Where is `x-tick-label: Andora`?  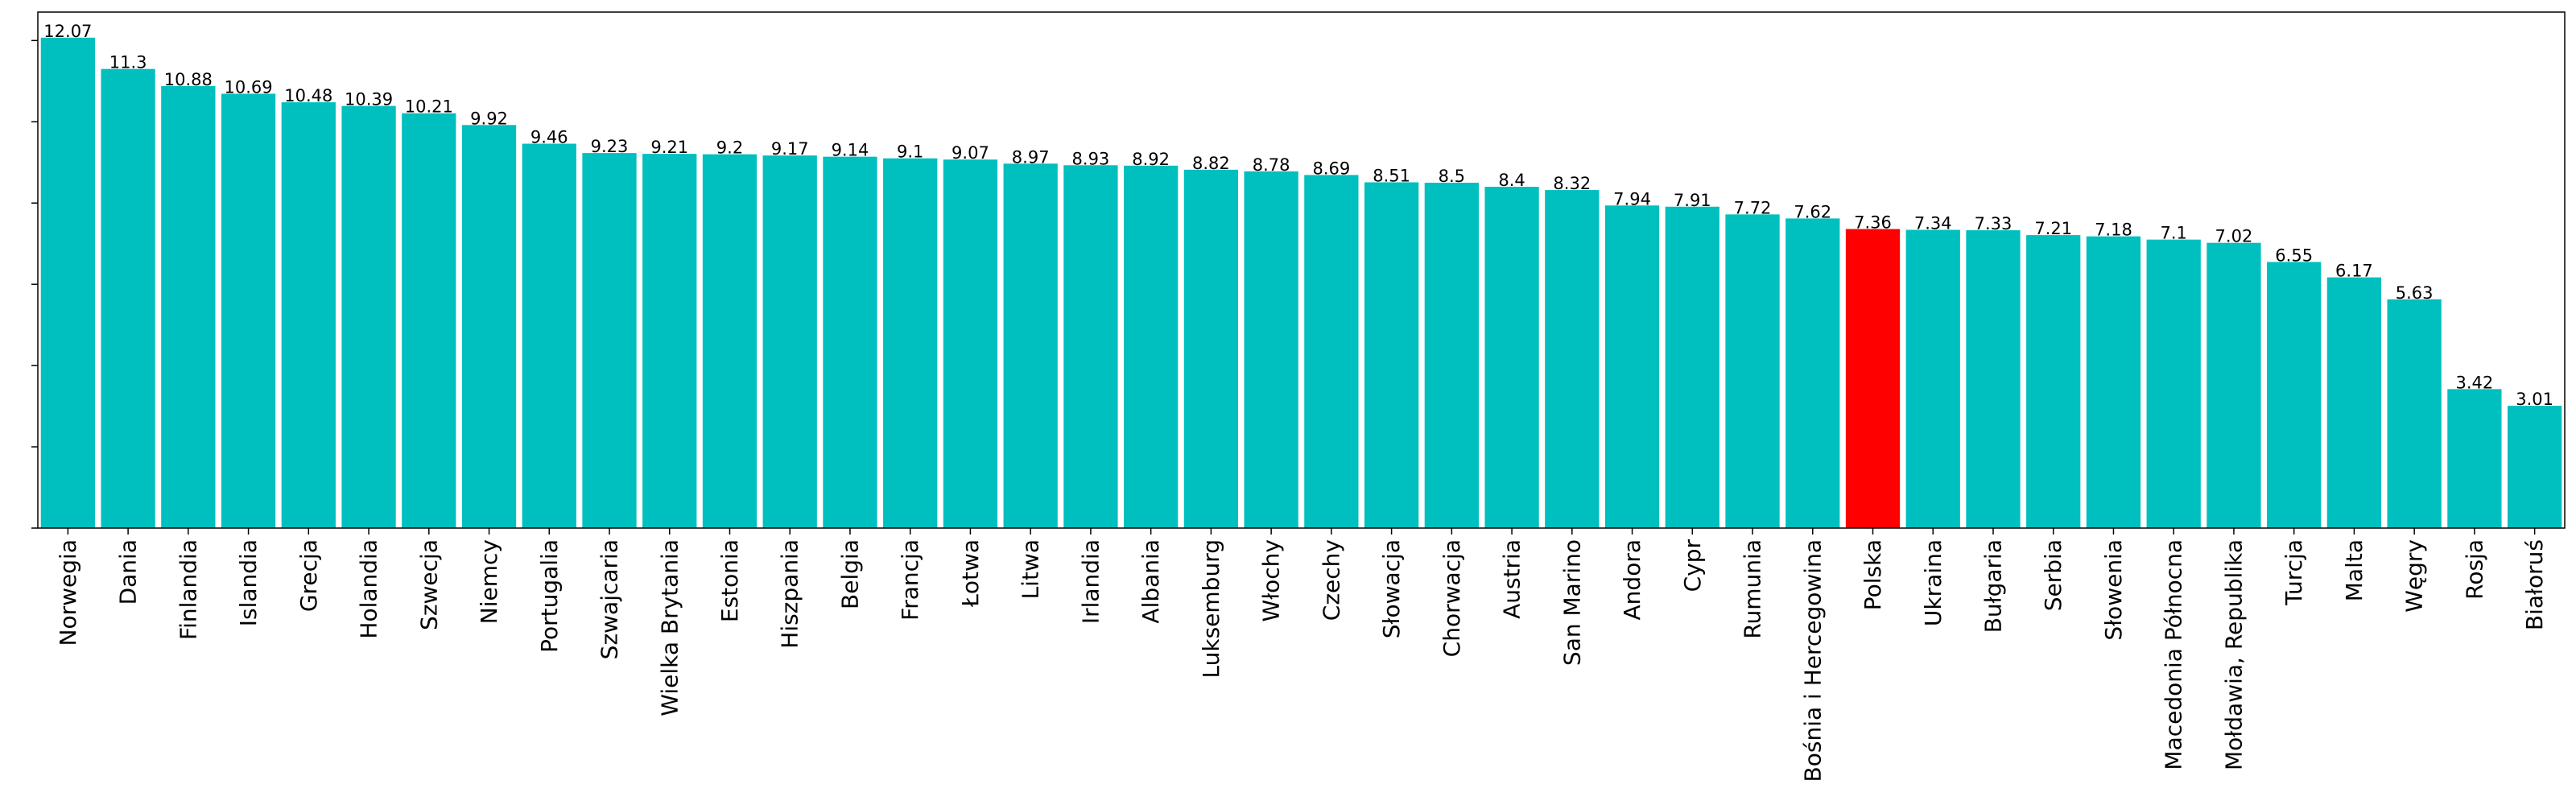
x-tick-label: Andora is located at coordinates (1632, 579).